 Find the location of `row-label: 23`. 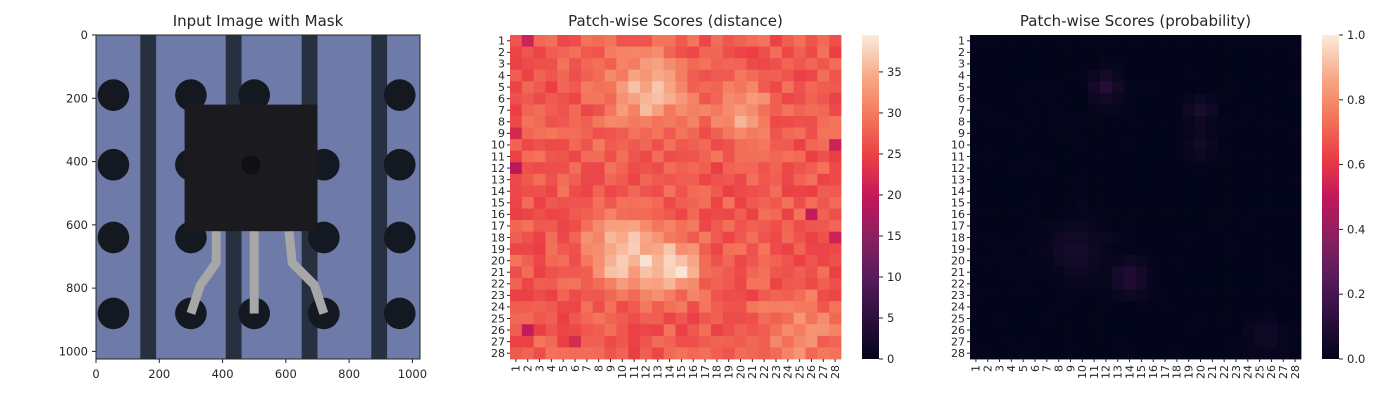

row-label: 23 is located at coordinates (498, 295).